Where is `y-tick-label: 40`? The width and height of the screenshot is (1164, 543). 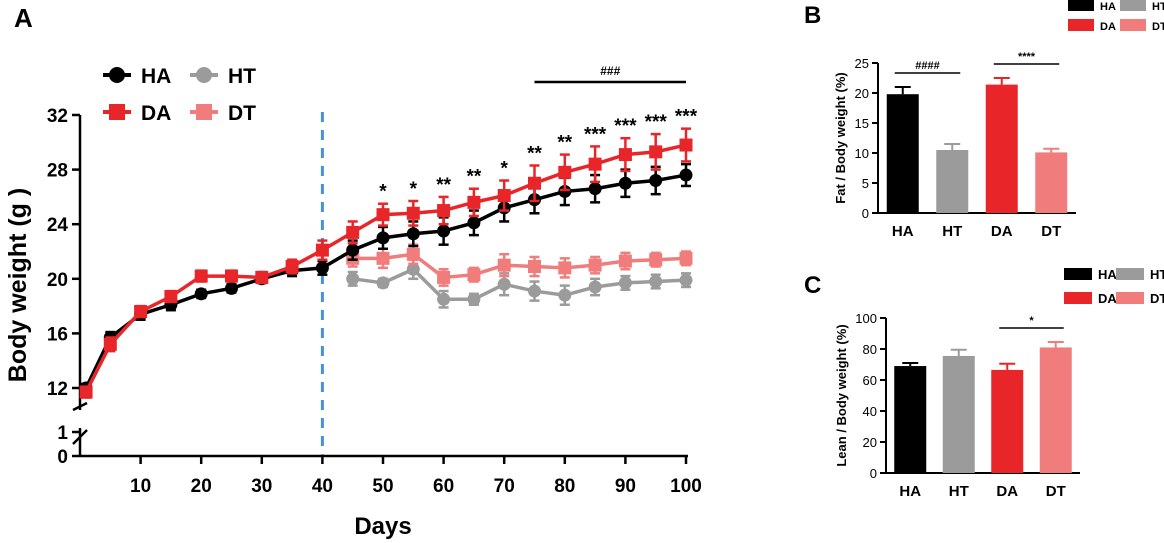 y-tick-label: 40 is located at coordinates (870, 411).